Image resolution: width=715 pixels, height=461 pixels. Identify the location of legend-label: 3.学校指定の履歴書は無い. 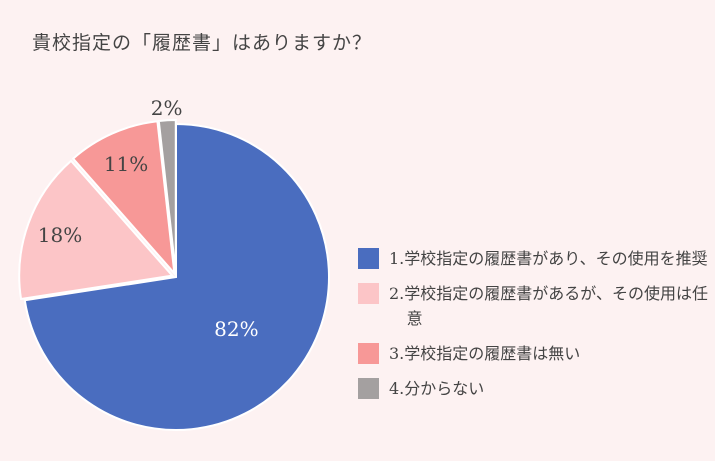
(485, 353).